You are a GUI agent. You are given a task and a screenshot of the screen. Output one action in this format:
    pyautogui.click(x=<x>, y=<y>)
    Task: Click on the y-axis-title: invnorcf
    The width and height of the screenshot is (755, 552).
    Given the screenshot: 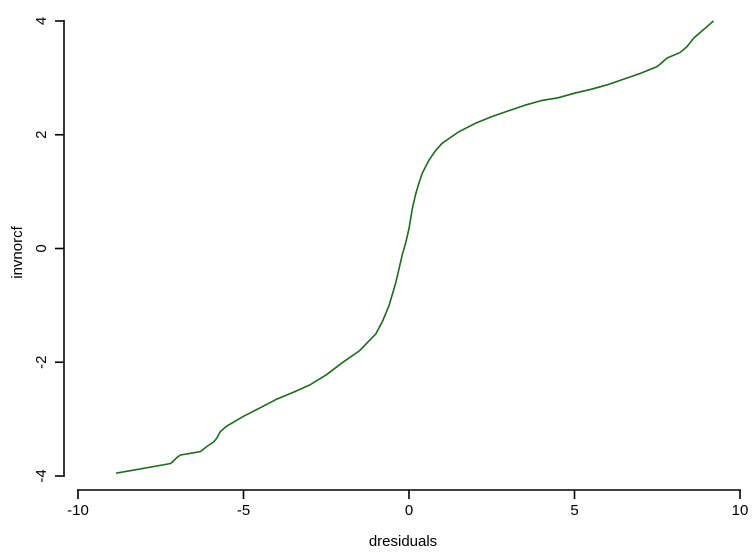 What is the action you would take?
    pyautogui.click(x=17, y=251)
    